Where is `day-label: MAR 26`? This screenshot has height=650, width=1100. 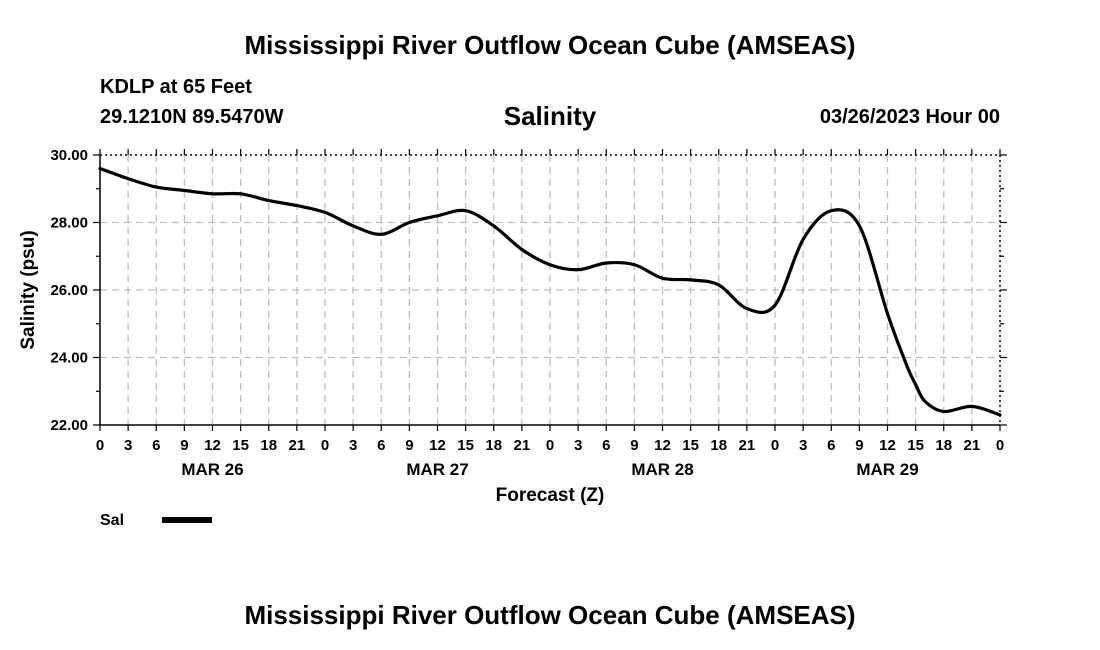
day-label: MAR 26 is located at coordinates (212, 469).